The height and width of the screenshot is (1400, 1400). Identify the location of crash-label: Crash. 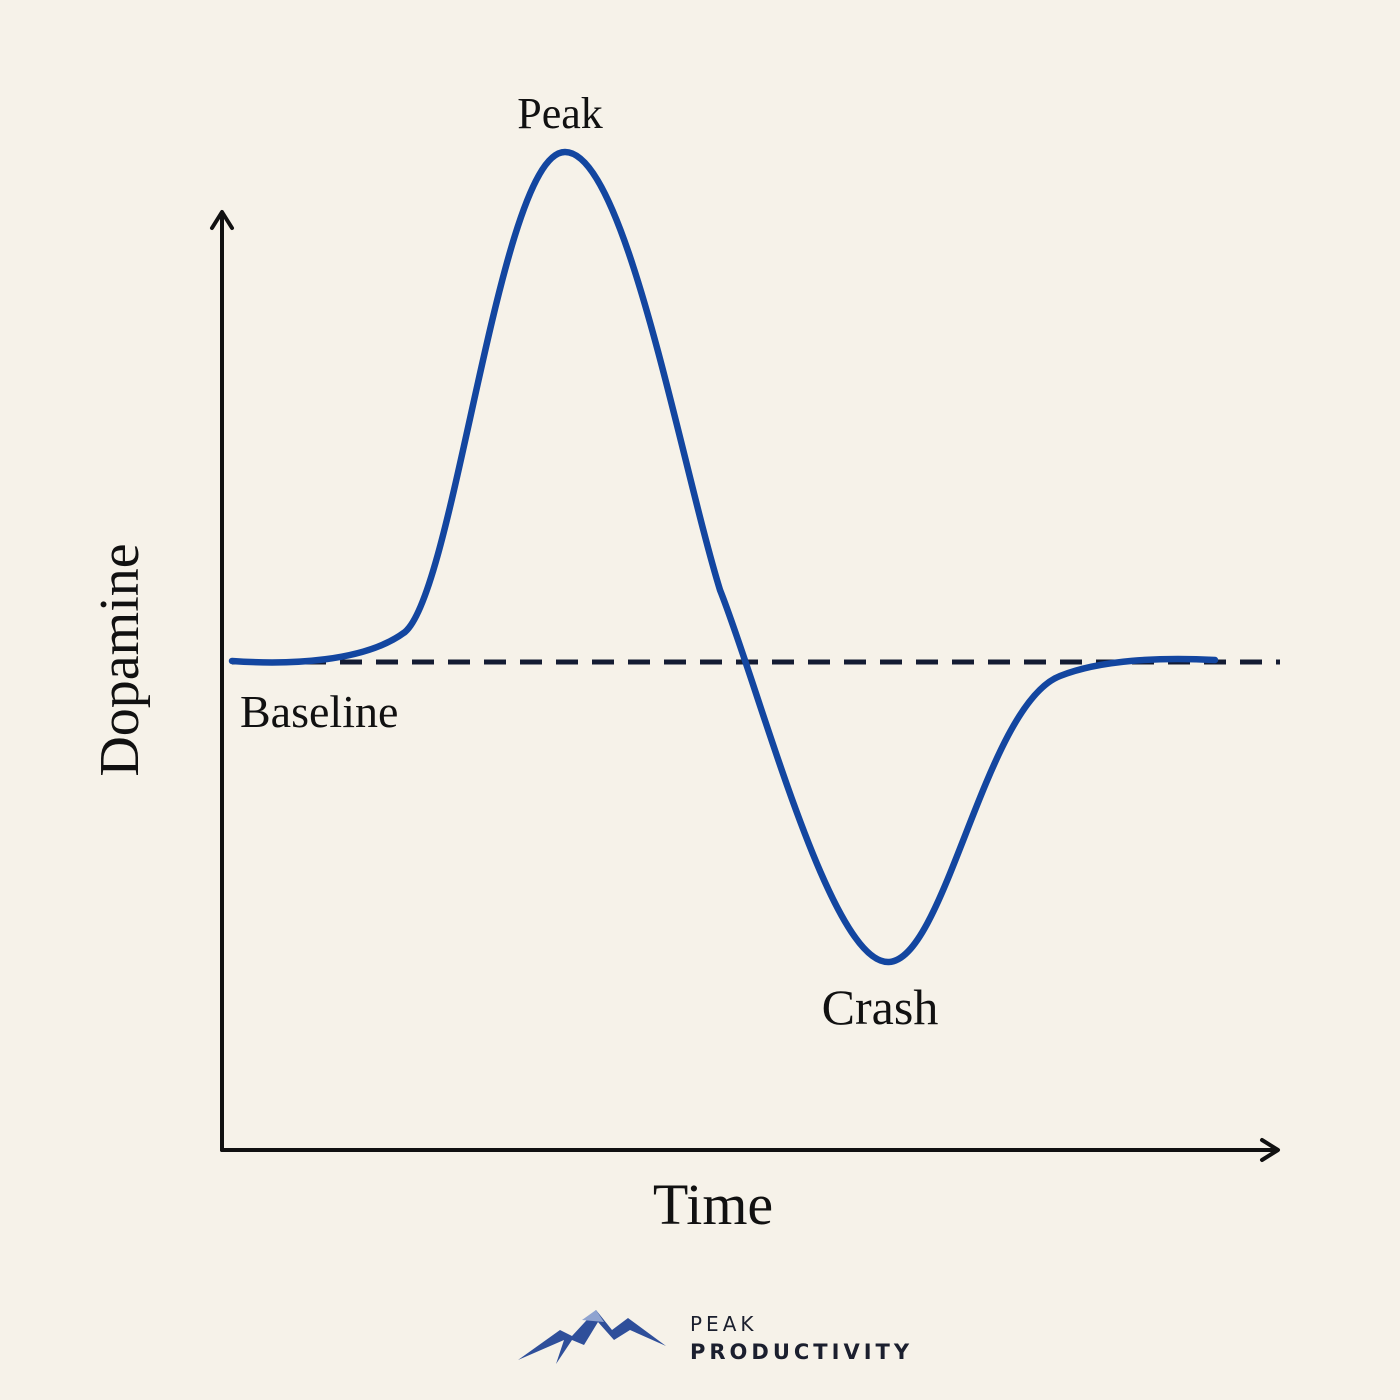
(880, 1007).